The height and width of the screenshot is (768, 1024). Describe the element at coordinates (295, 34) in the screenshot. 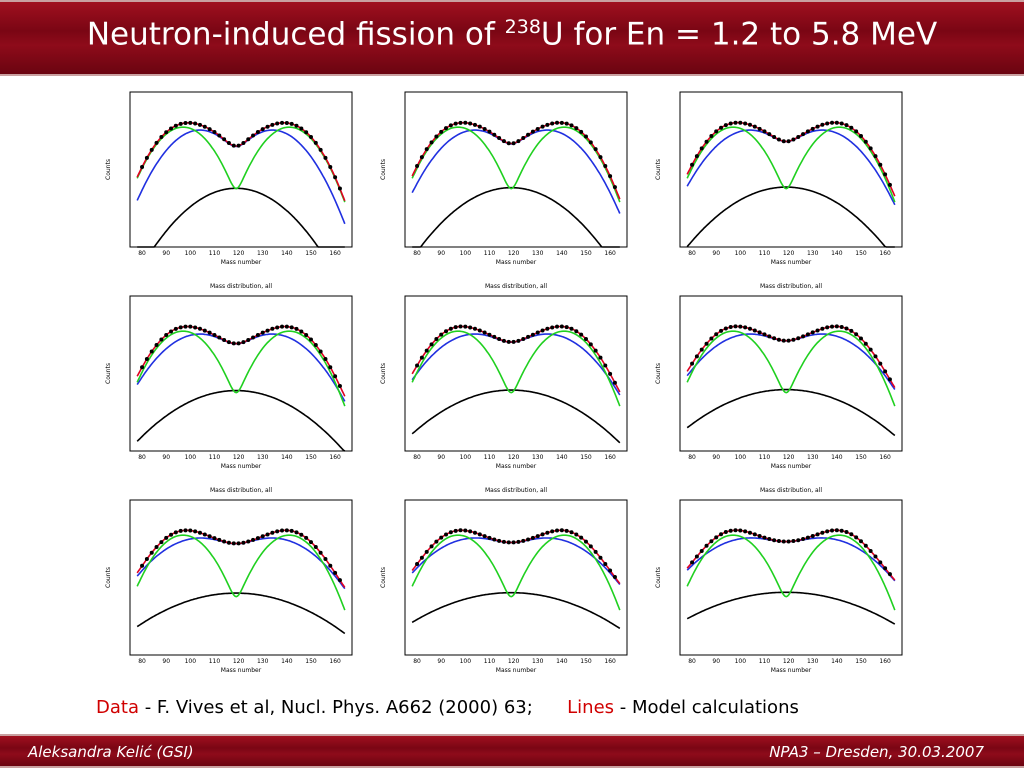

I see `title-text: Neutron-induced fission of` at that location.